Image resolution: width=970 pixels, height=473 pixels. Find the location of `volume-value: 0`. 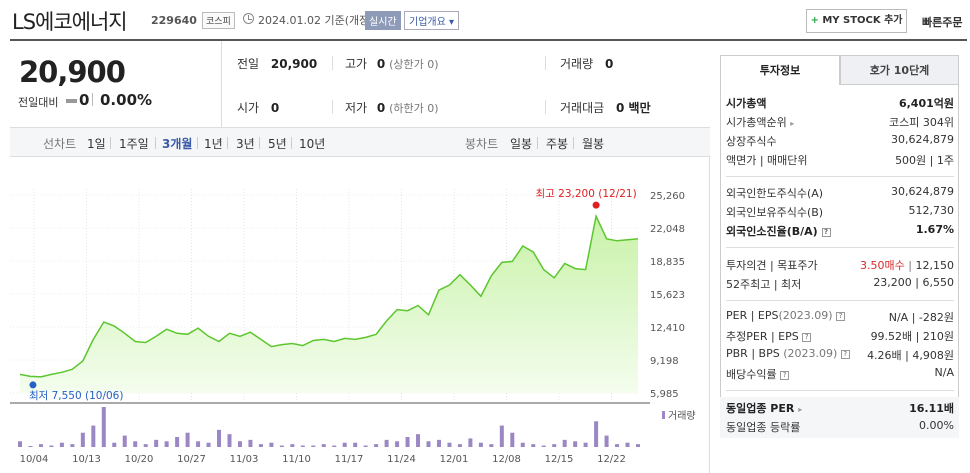

volume-value: 0 is located at coordinates (609, 64).